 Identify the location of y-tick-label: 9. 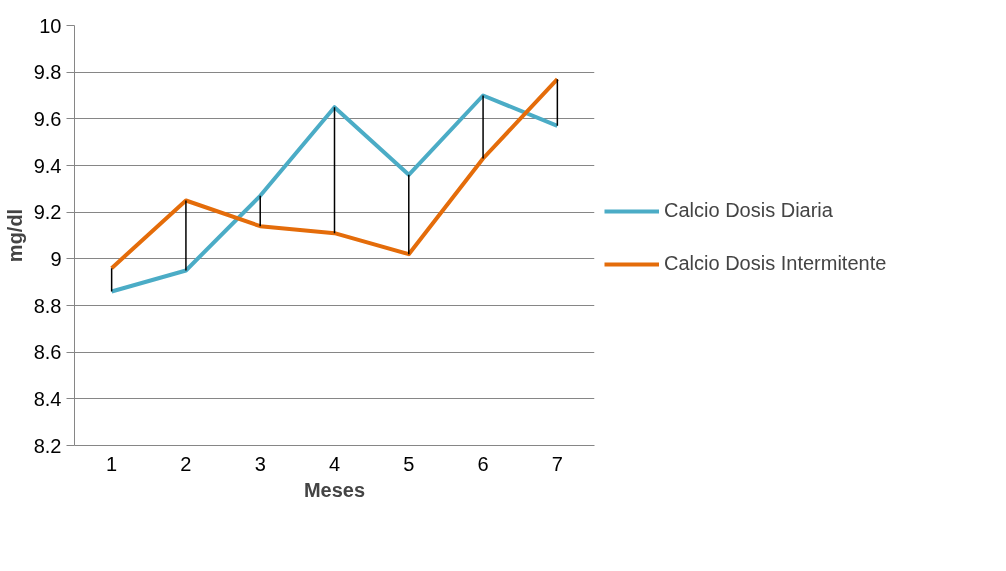
(56, 258).